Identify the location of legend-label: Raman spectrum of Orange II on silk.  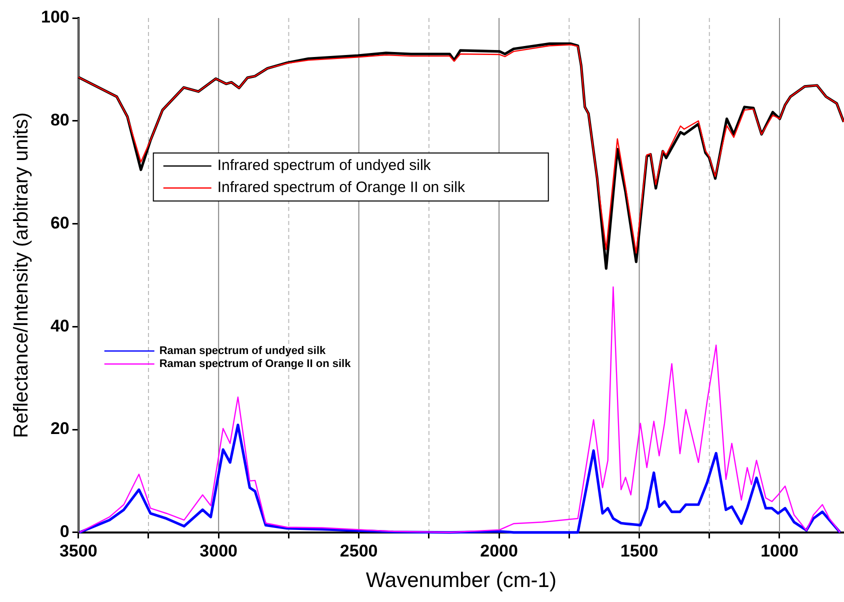
(255, 364).